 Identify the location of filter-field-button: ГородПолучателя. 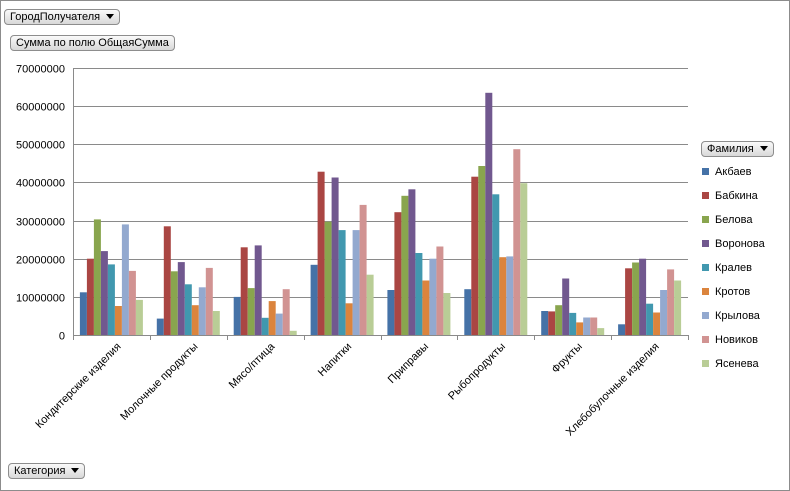
(62, 17).